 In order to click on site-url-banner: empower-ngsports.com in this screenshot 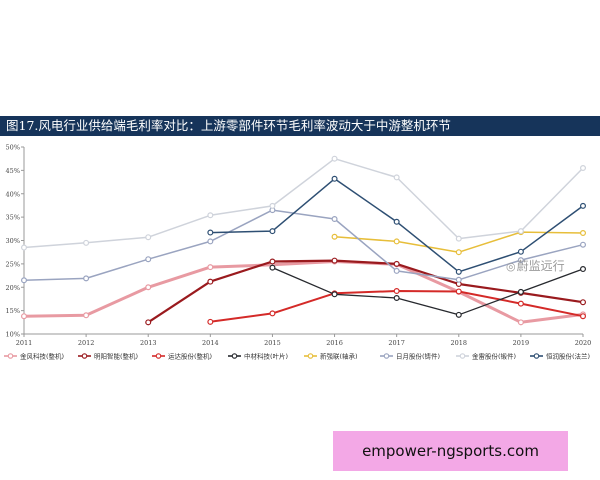, I will do `click(450, 451)`.